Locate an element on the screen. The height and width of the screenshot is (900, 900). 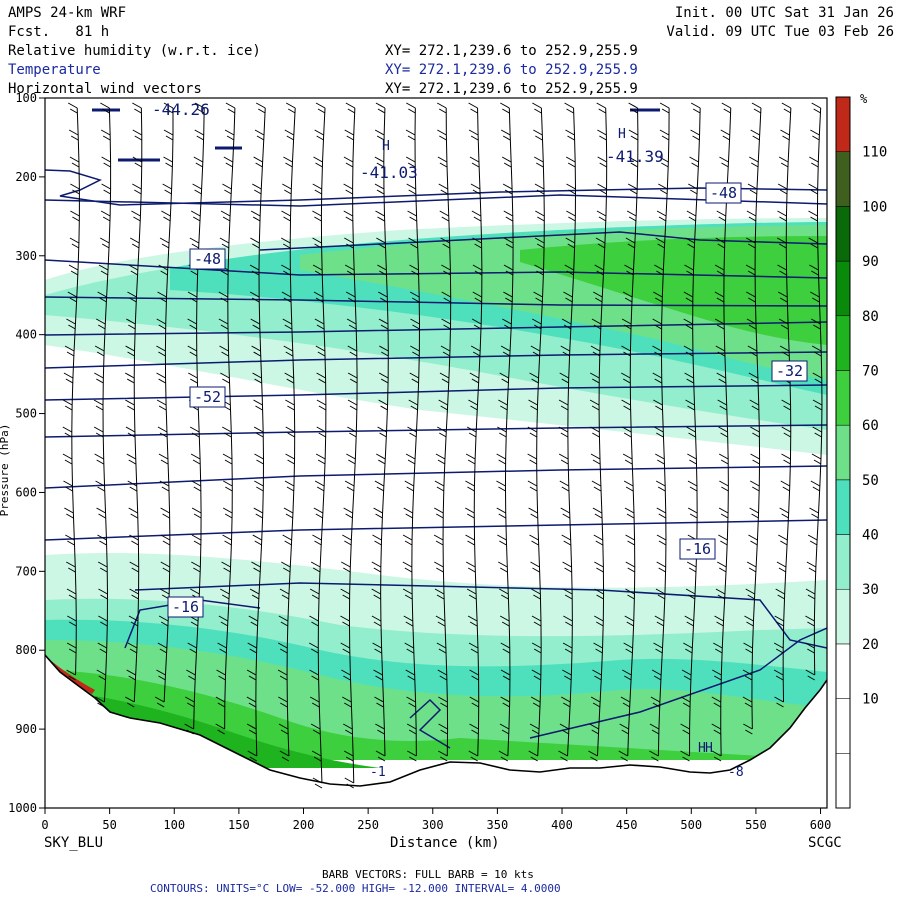
y-tick-label: 200 is located at coordinates (26, 177).